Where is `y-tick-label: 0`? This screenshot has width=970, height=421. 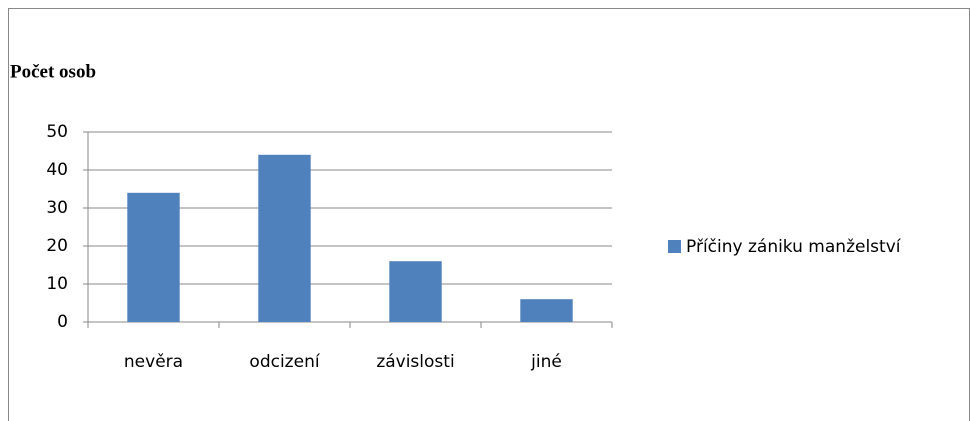
y-tick-label: 0 is located at coordinates (62, 322).